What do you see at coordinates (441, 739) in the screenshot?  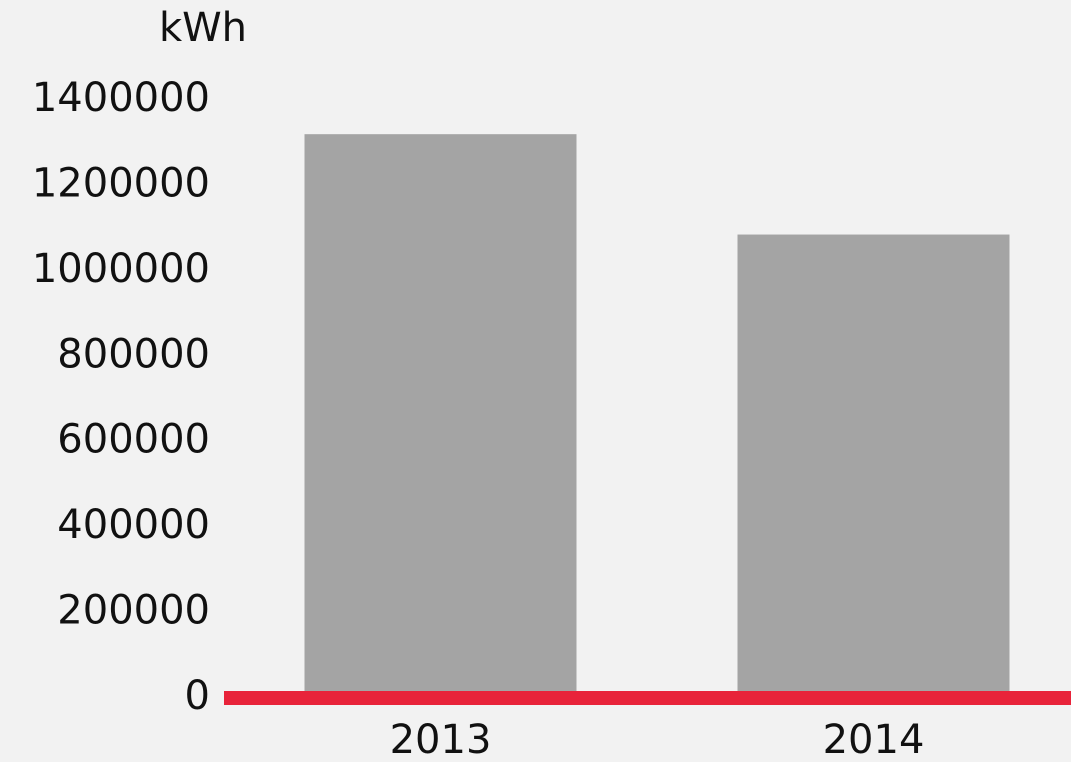 I see `x-tick-label: 2013` at bounding box center [441, 739].